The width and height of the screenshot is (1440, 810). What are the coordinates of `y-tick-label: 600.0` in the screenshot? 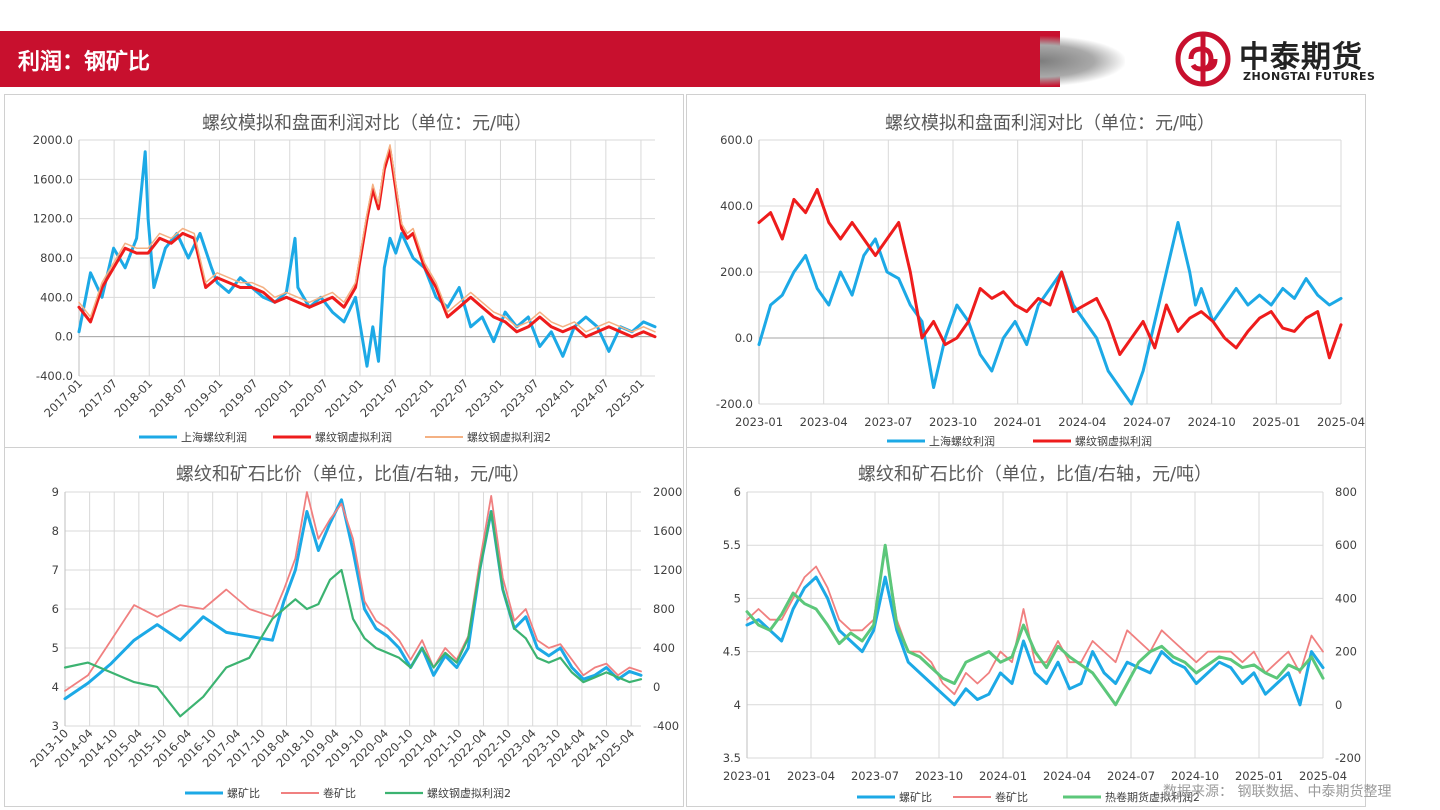 It's located at (736, 140).